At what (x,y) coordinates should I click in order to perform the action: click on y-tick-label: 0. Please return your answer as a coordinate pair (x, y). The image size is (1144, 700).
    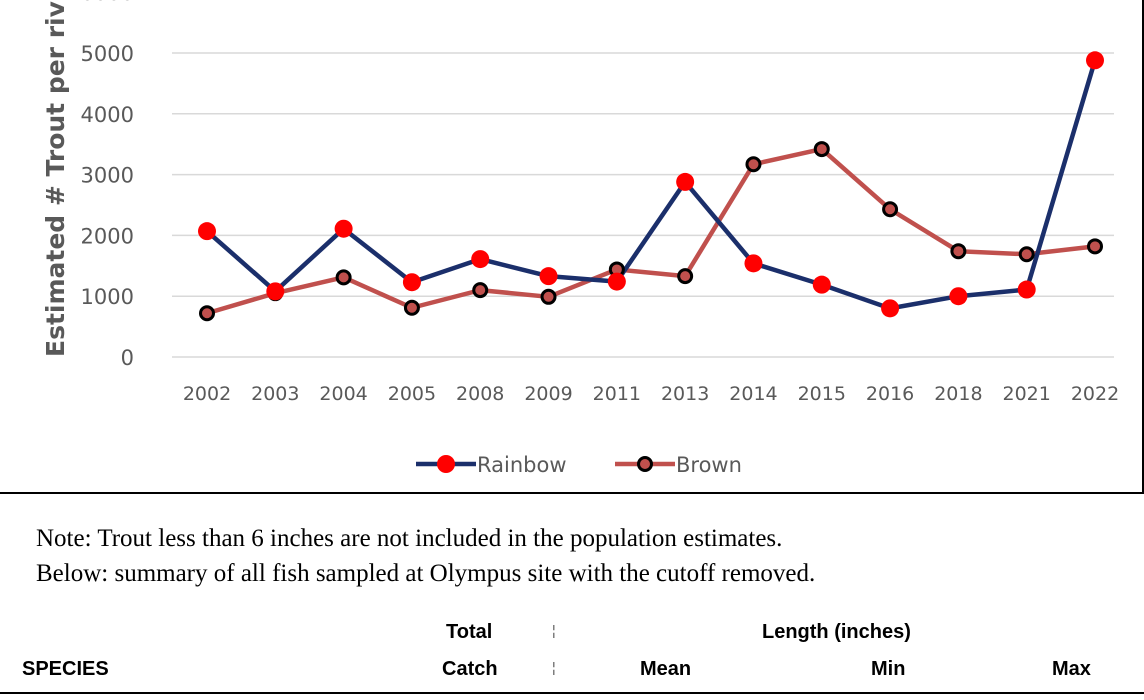
    Looking at the image, I should click on (127, 358).